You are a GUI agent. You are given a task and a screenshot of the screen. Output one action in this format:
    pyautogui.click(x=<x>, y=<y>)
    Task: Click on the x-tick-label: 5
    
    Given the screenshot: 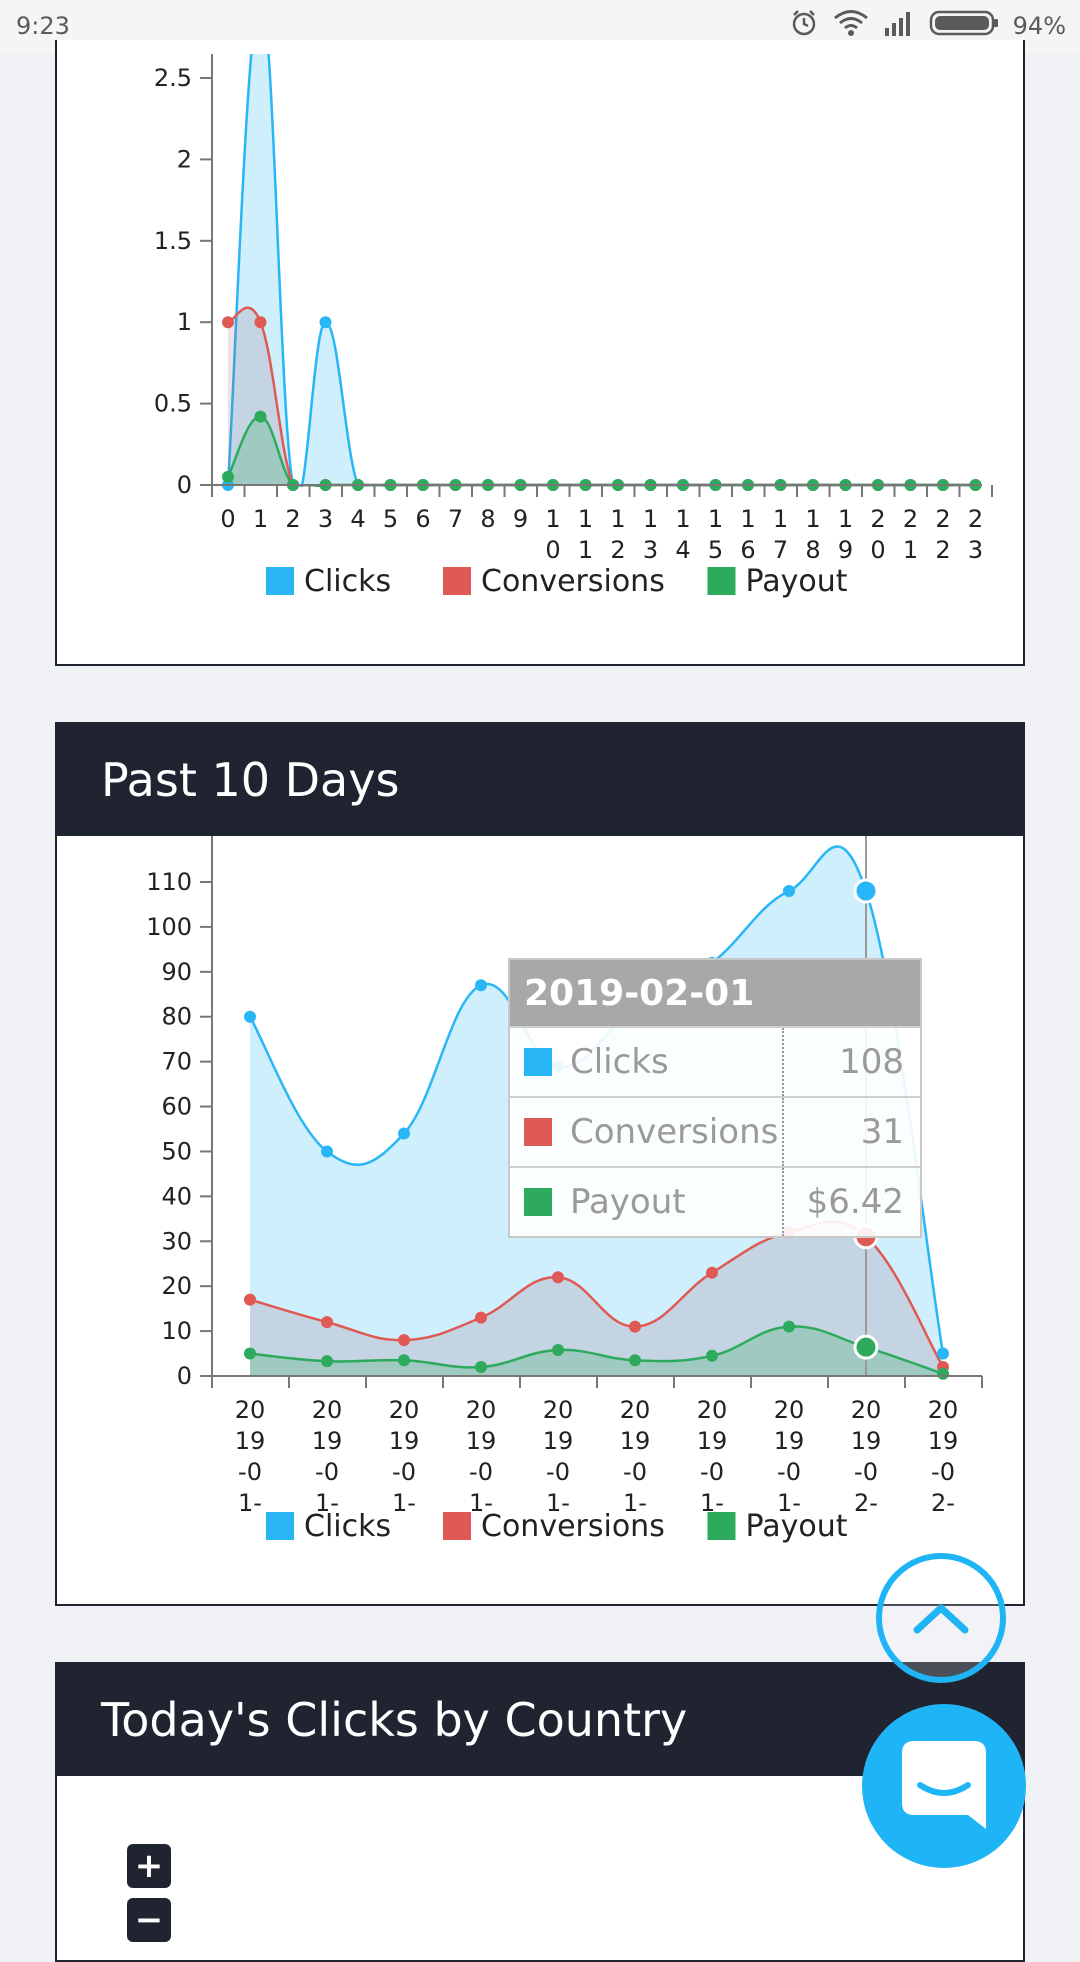 What is the action you would take?
    pyautogui.click(x=390, y=519)
    